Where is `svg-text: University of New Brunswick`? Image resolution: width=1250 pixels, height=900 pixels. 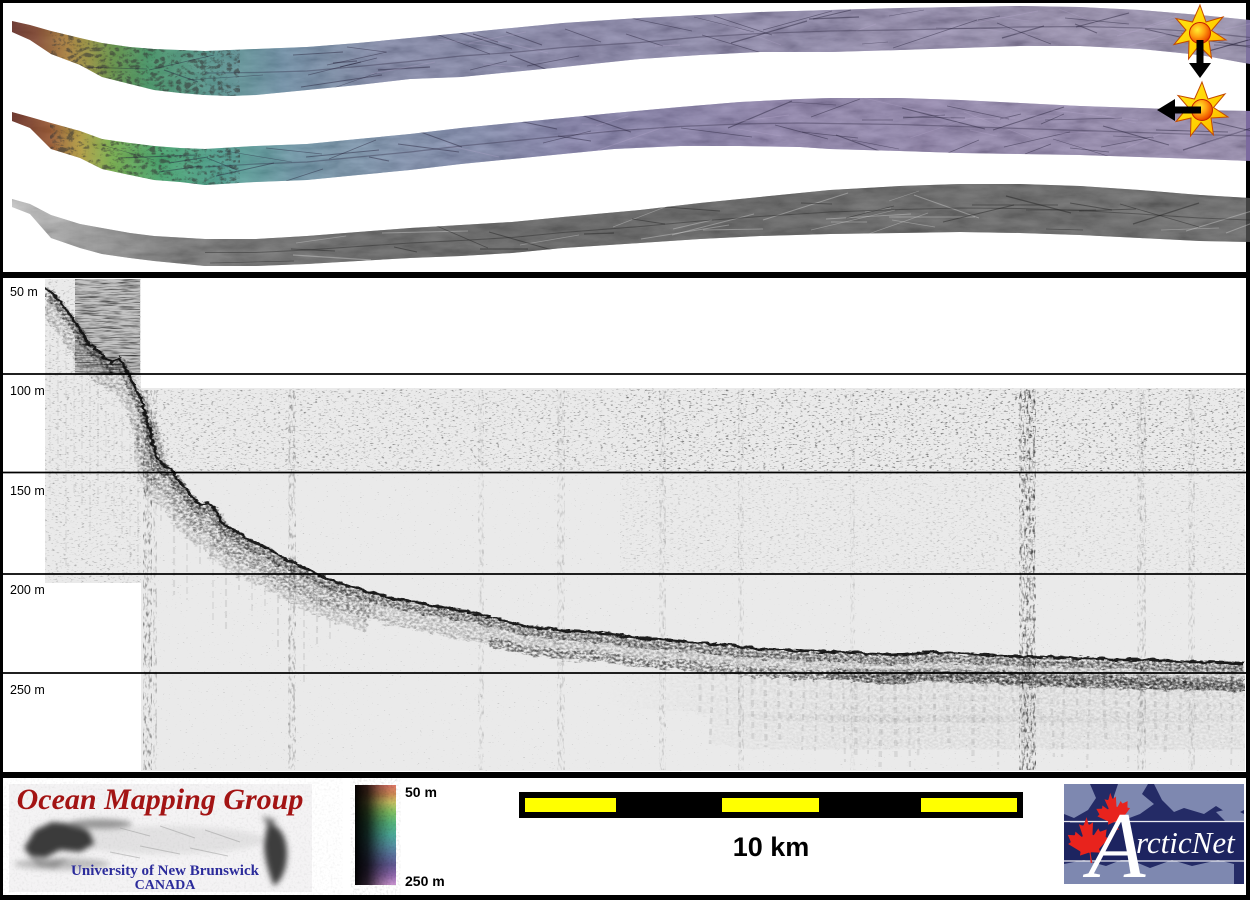
svg-text: University of New Brunswick is located at coordinates (165, 871).